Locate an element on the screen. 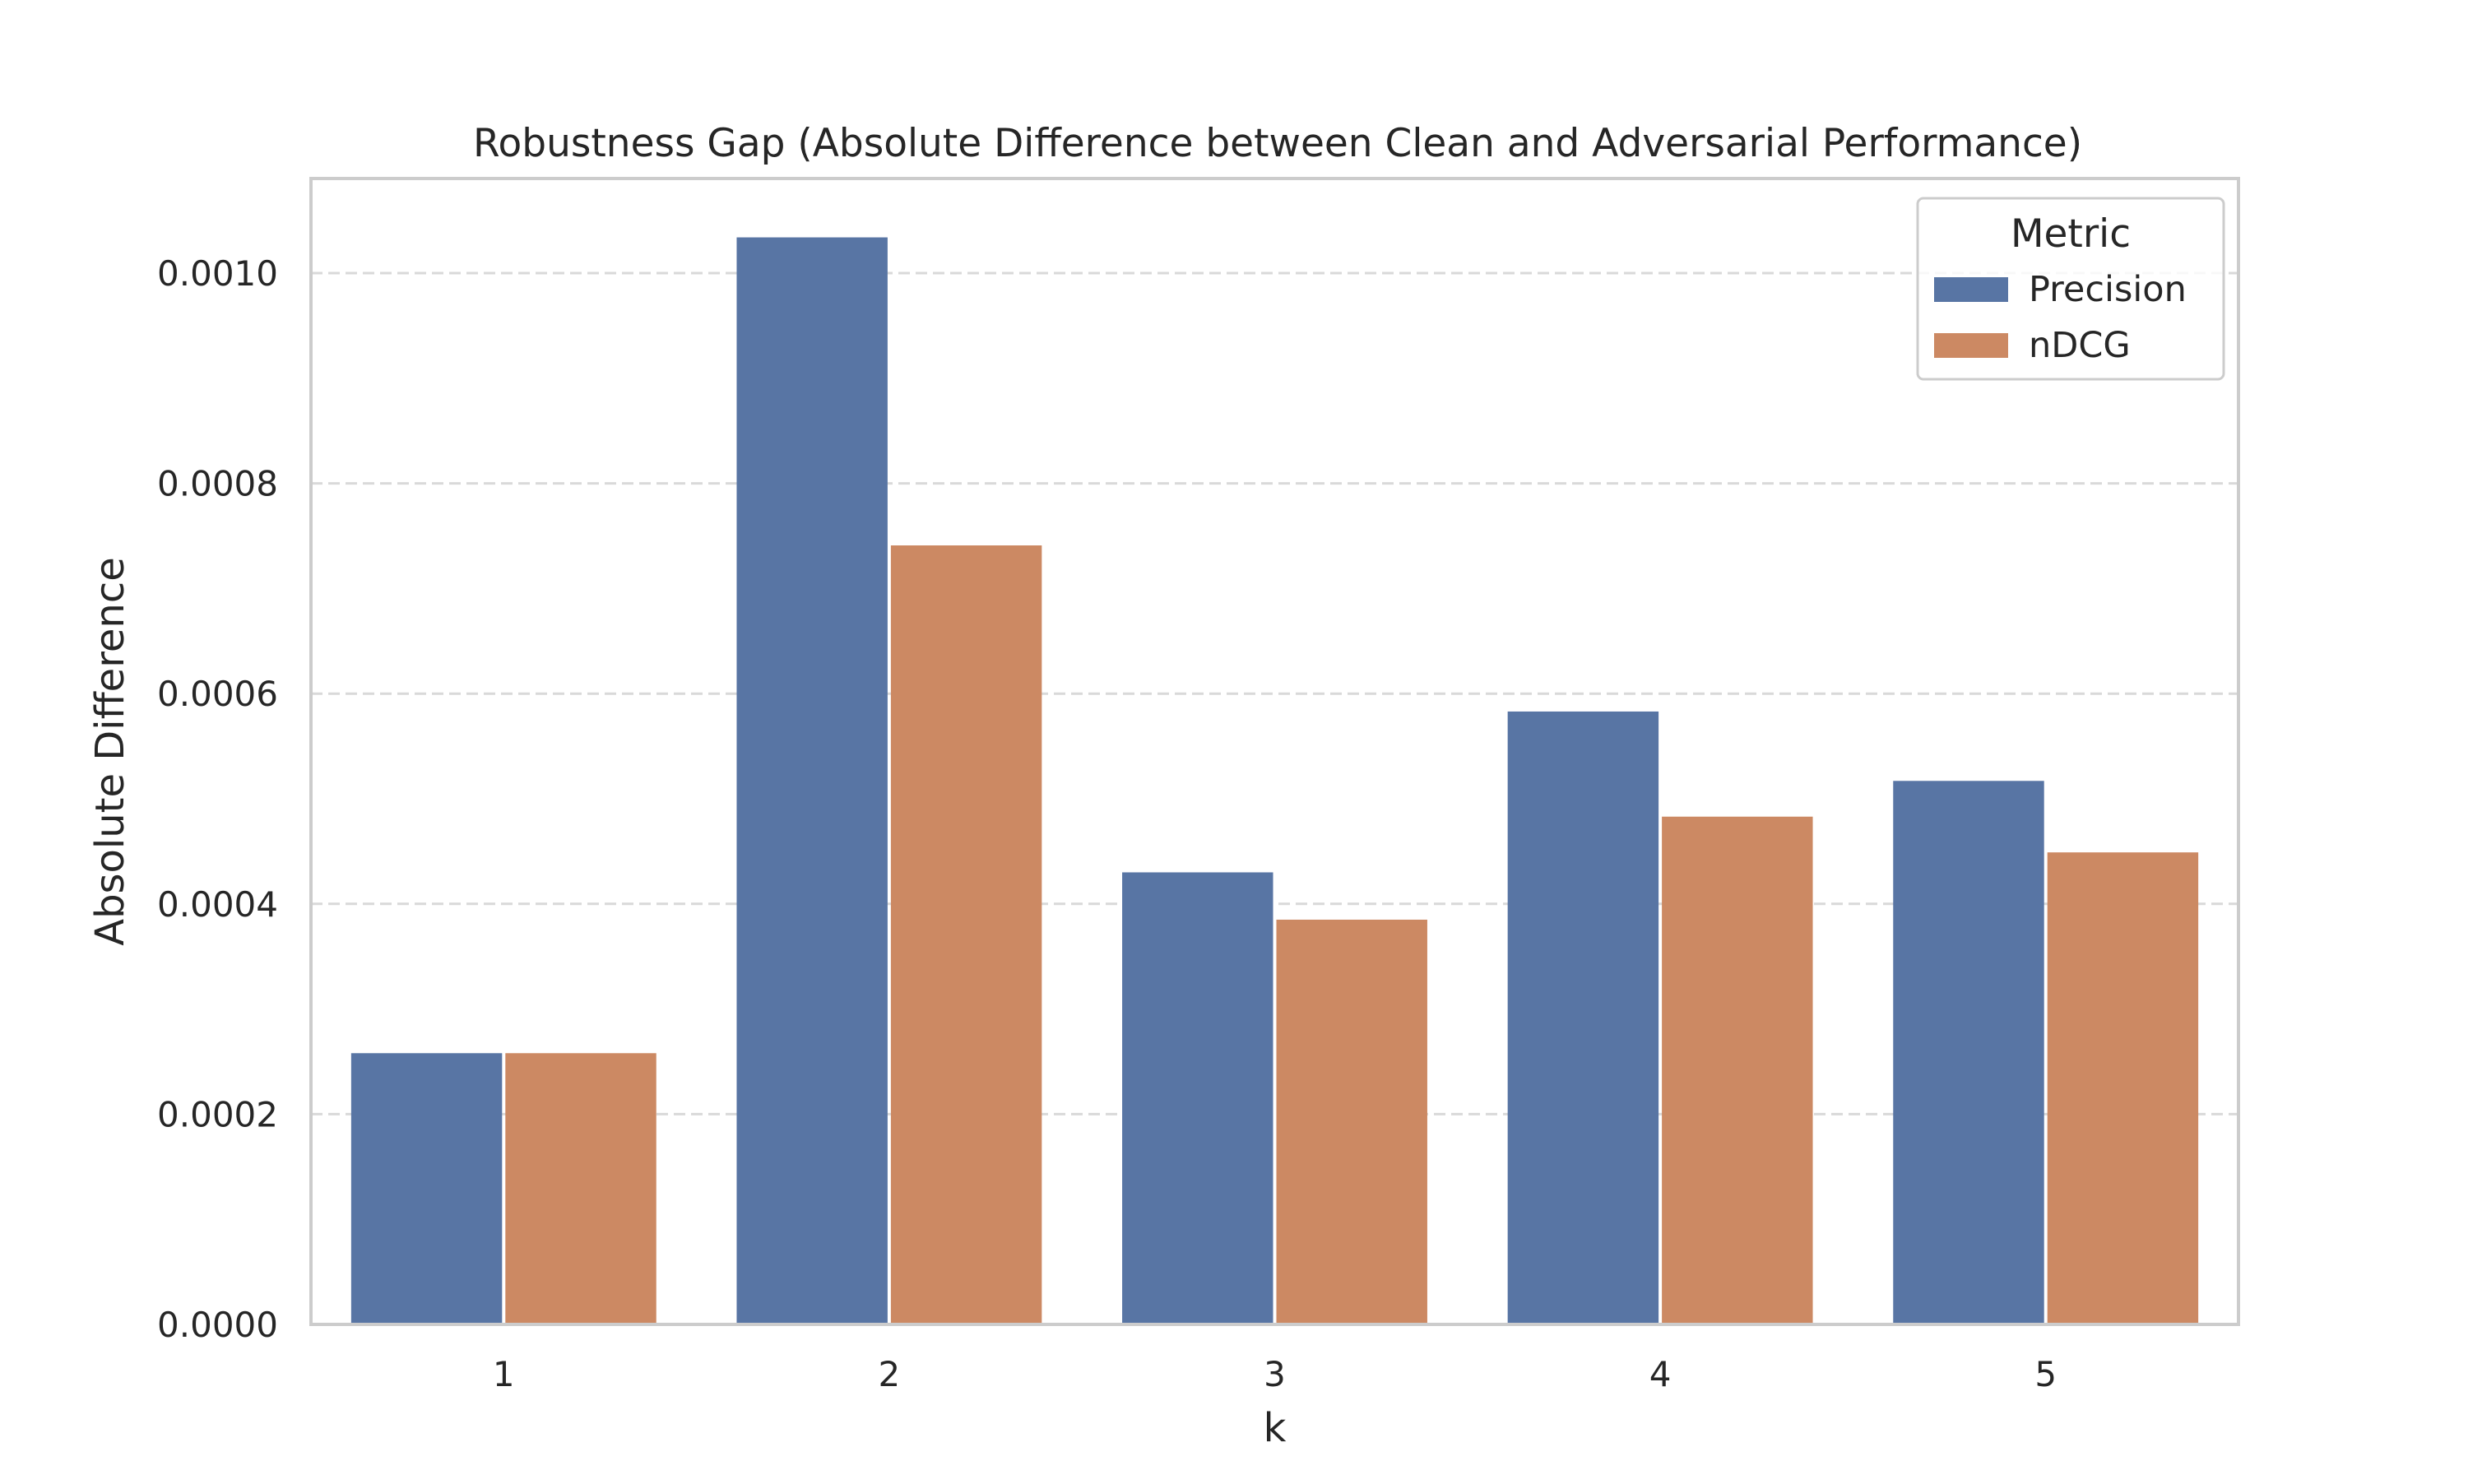 Image resolution: width=2468 pixels, height=1484 pixels. y-tick-label: 0.0004 is located at coordinates (218, 904).